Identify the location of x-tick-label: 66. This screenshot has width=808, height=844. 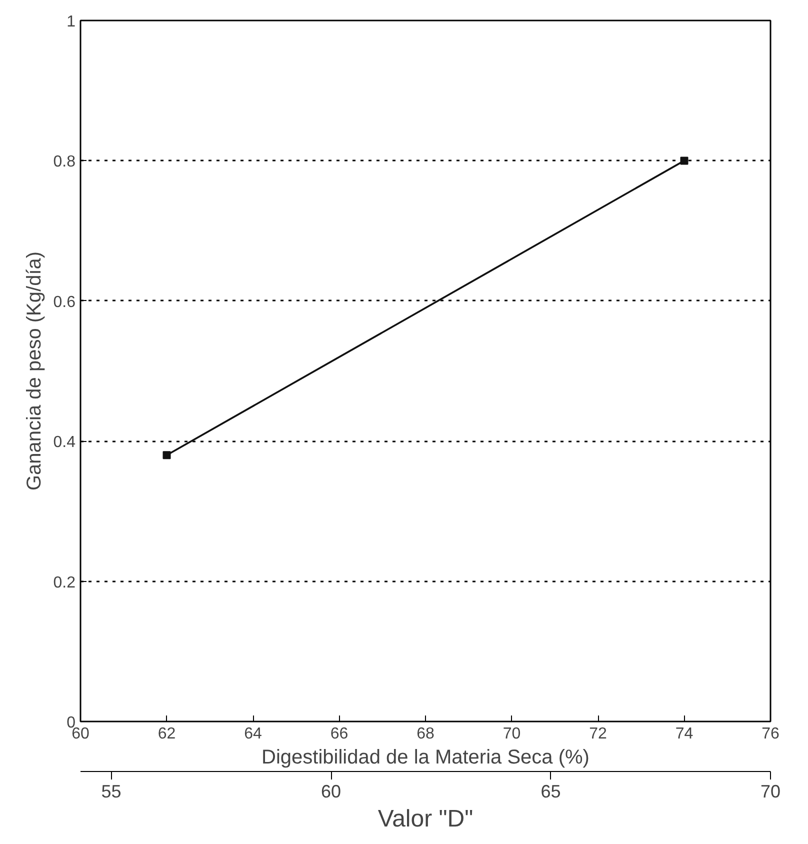
(339, 734).